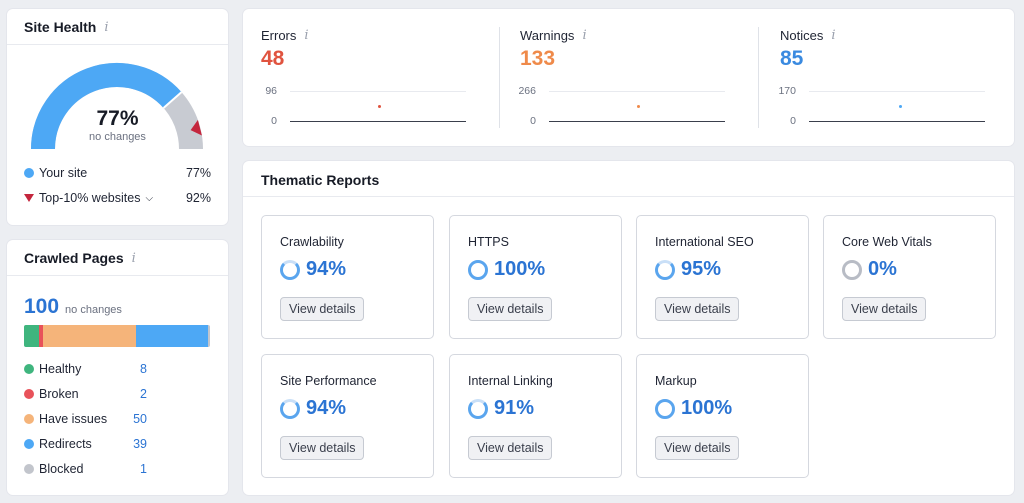  Describe the element at coordinates (533, 121) in the screenshot. I see `warnings-min-tick: 0` at that location.